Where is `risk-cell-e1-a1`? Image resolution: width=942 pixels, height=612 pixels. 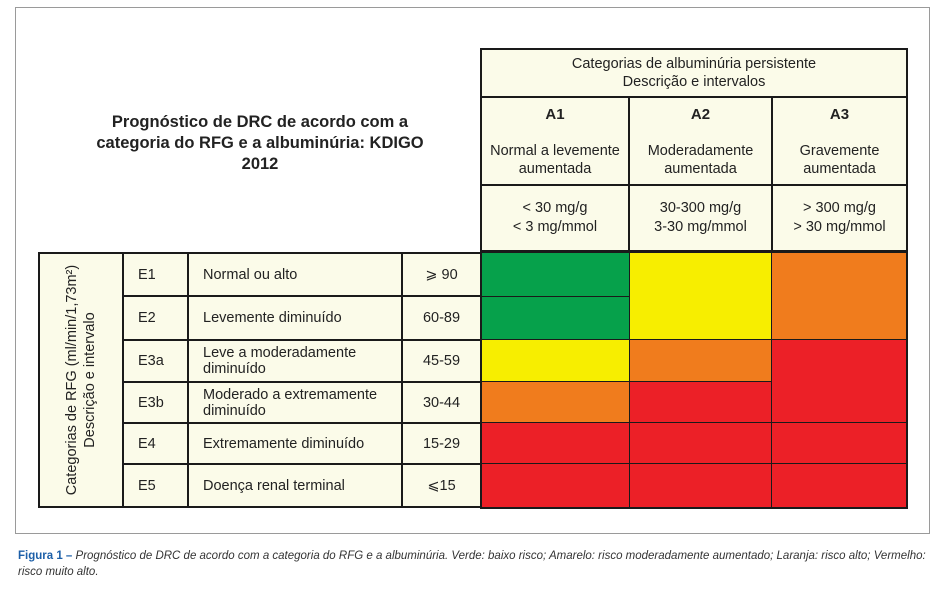 risk-cell-e1-a1 is located at coordinates (555, 274).